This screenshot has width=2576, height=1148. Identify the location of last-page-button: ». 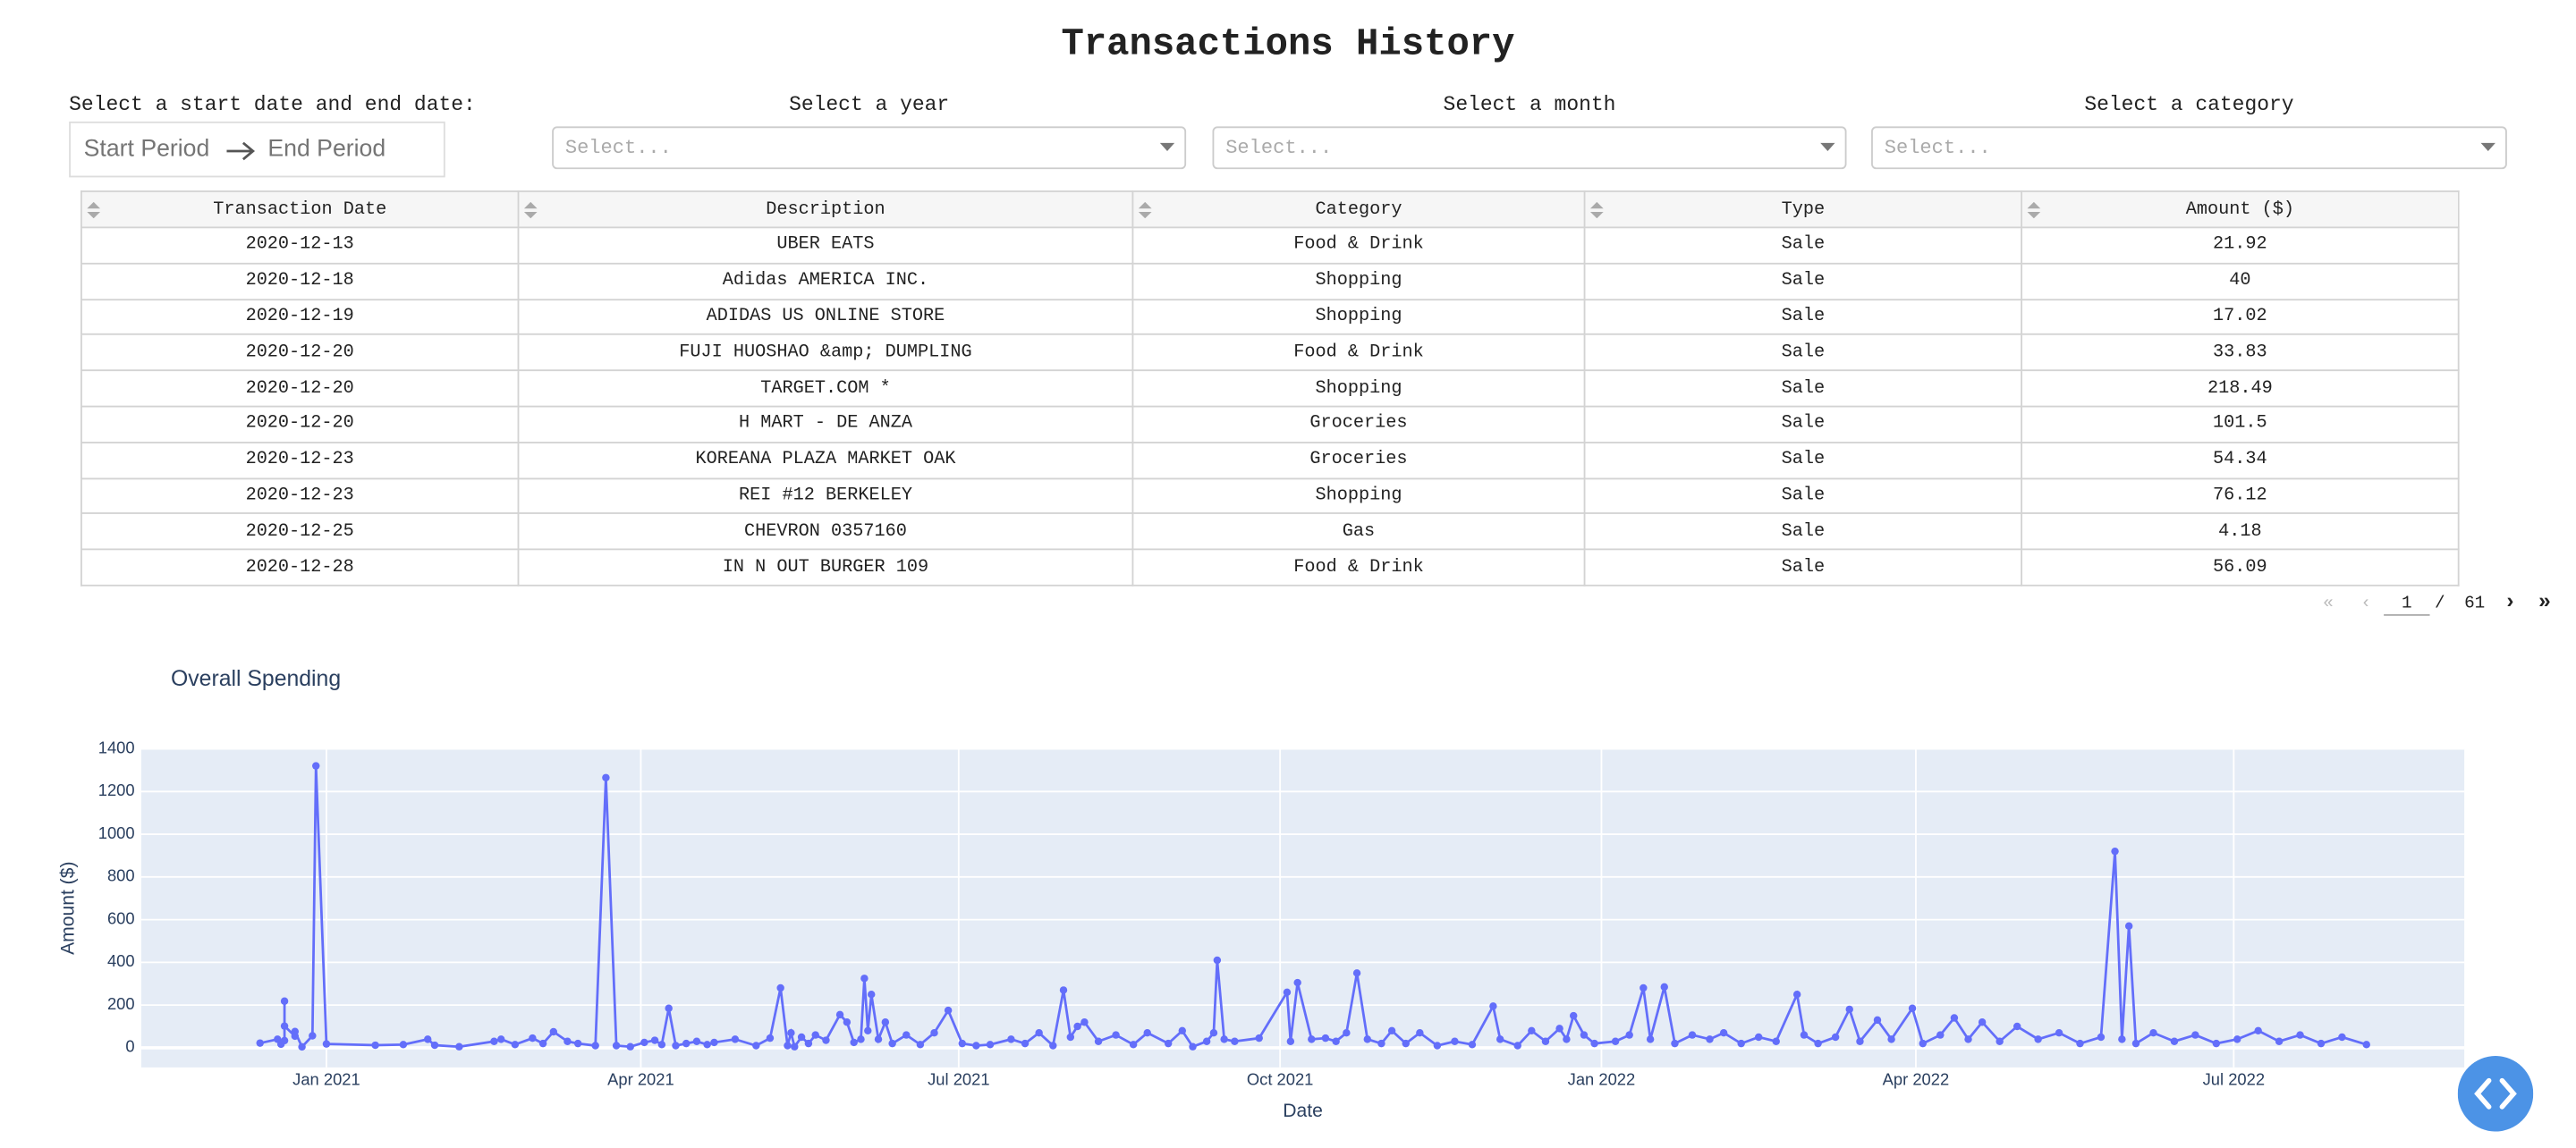
(2545, 601).